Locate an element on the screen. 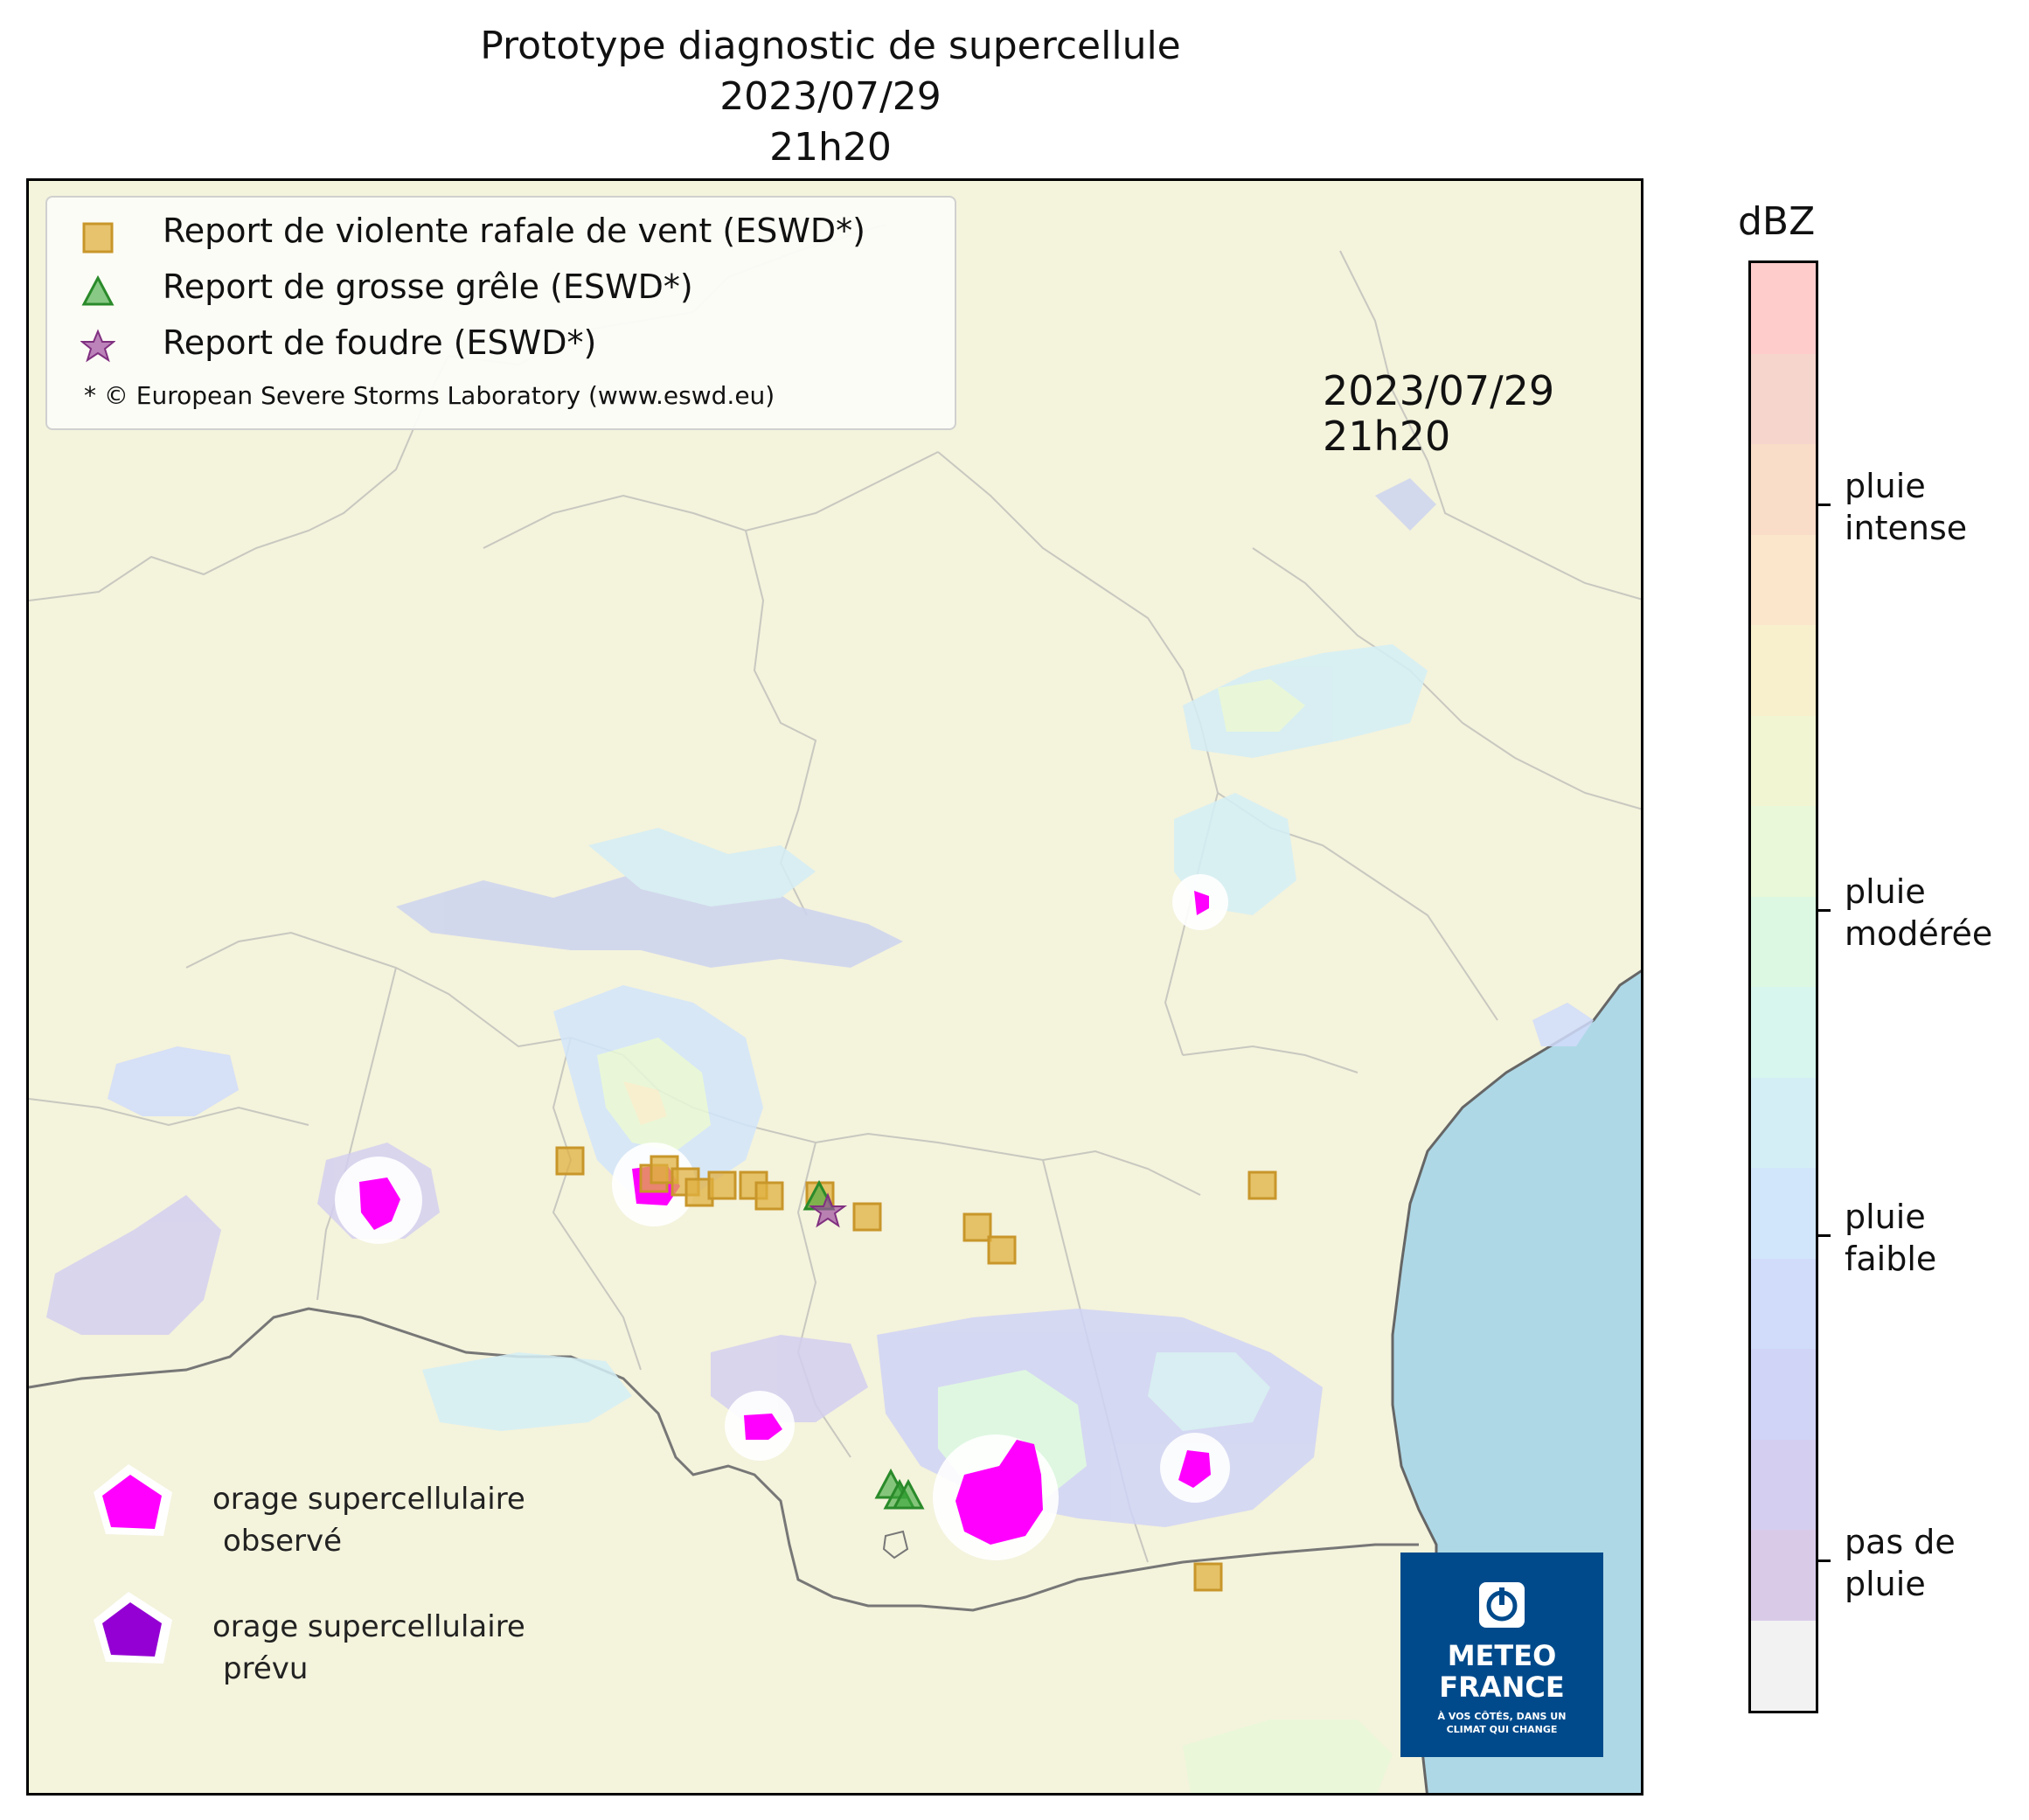 The height and width of the screenshot is (1820, 2029). gust-legend-square-icon is located at coordinates (98, 238).